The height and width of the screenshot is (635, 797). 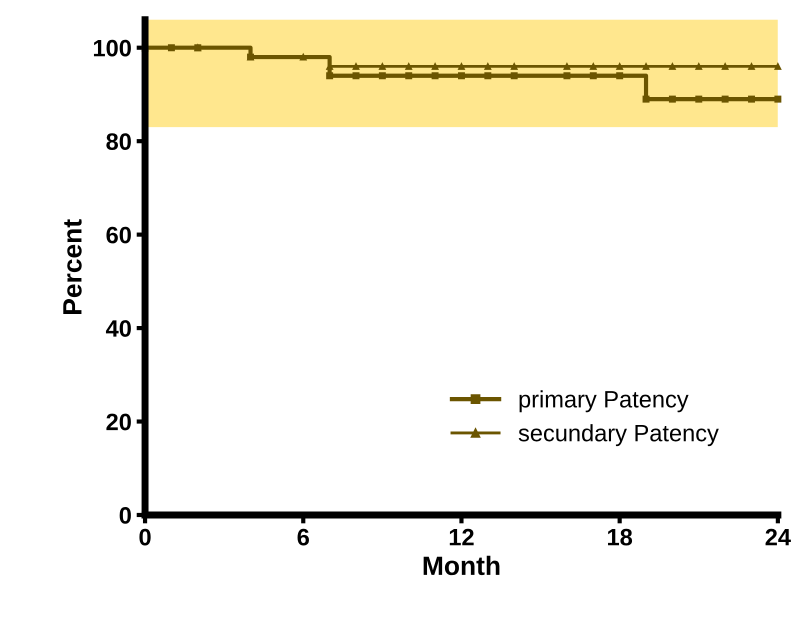 What do you see at coordinates (125, 515) in the screenshot?
I see `y-tick-label: 0` at bounding box center [125, 515].